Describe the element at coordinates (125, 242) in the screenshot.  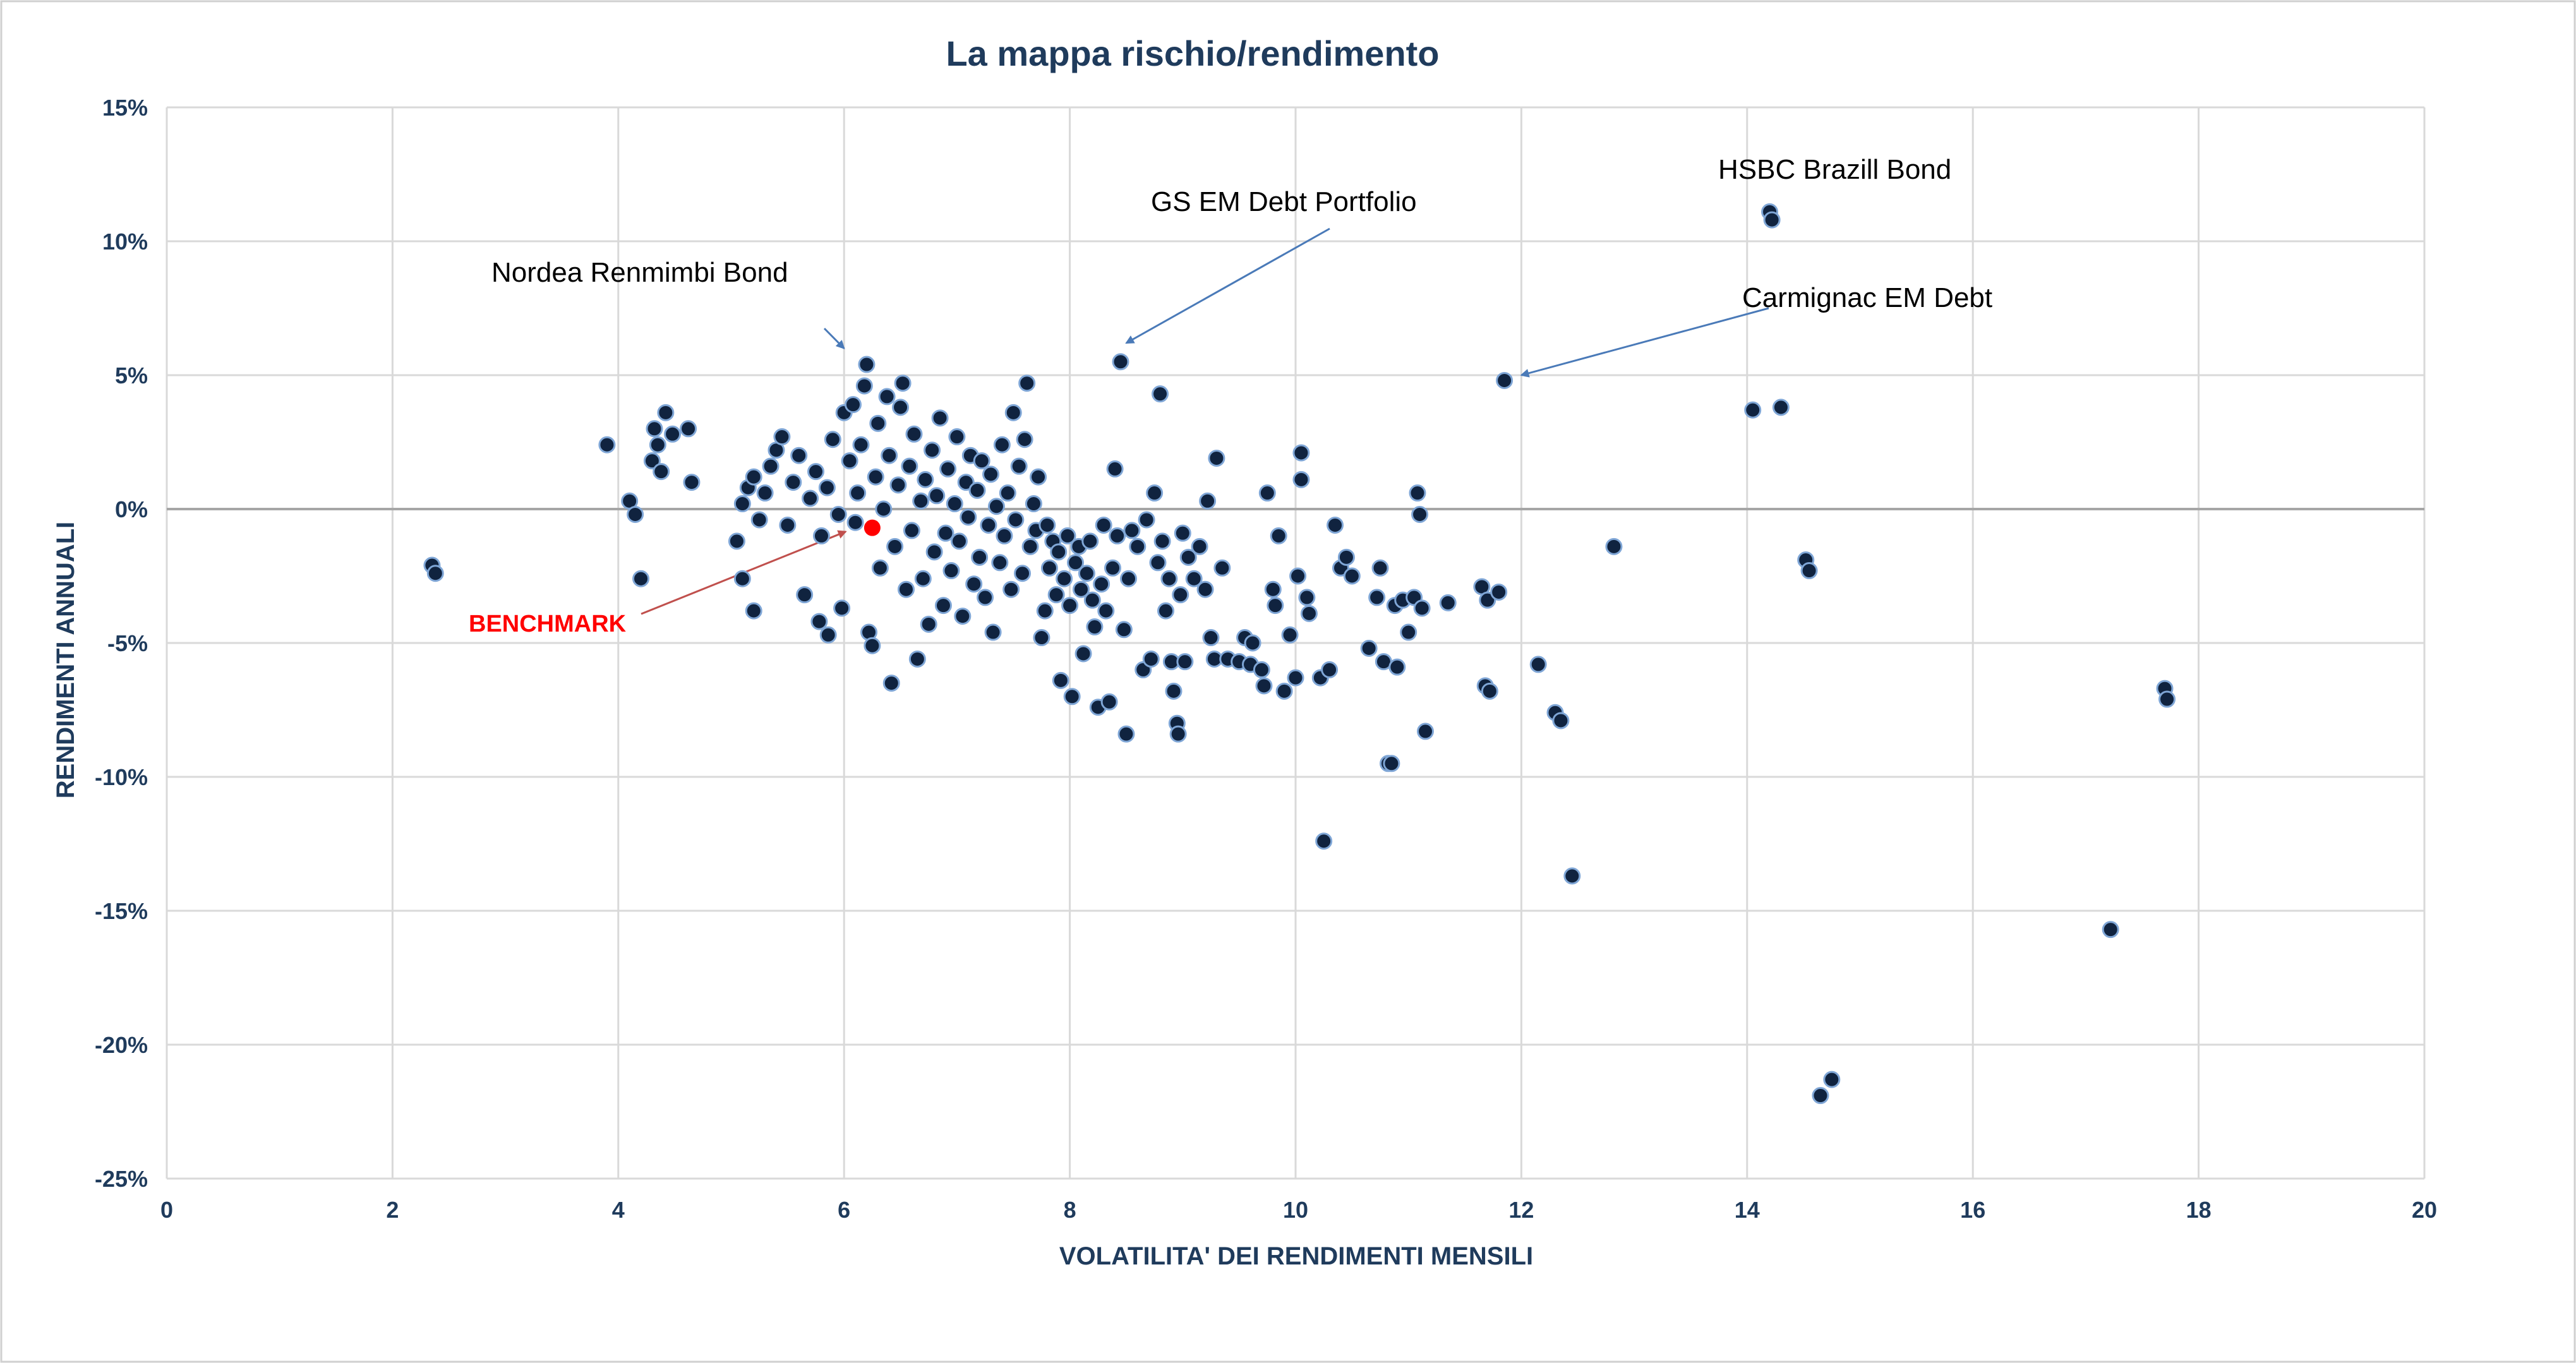
I see `y-tick-label: 10%` at that location.